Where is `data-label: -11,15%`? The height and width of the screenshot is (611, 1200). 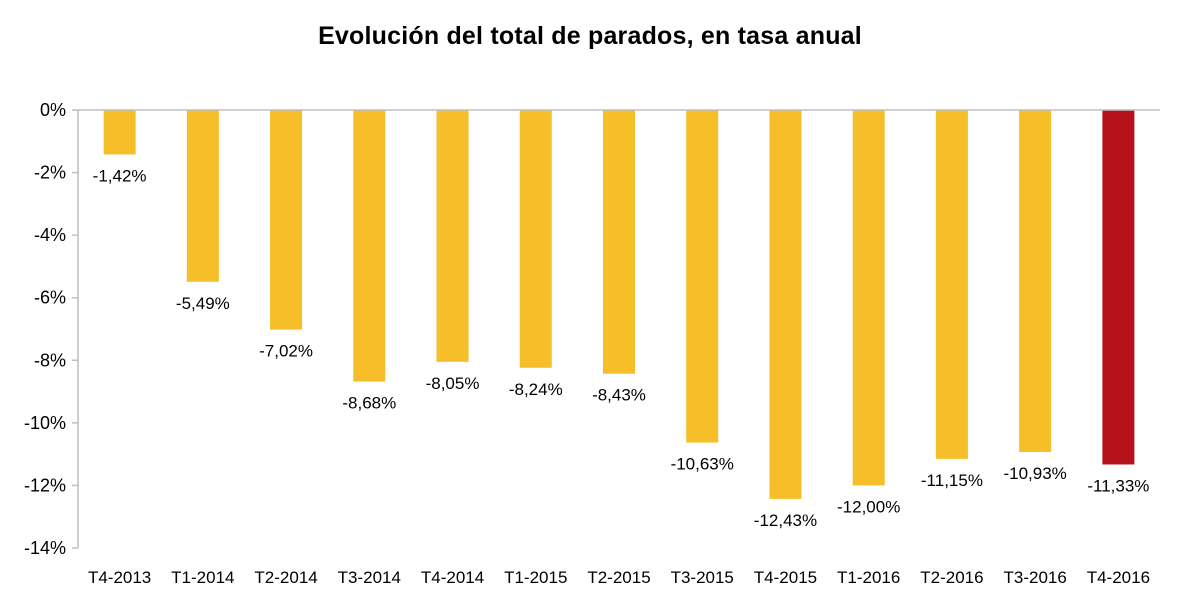 data-label: -11,15% is located at coordinates (952, 480).